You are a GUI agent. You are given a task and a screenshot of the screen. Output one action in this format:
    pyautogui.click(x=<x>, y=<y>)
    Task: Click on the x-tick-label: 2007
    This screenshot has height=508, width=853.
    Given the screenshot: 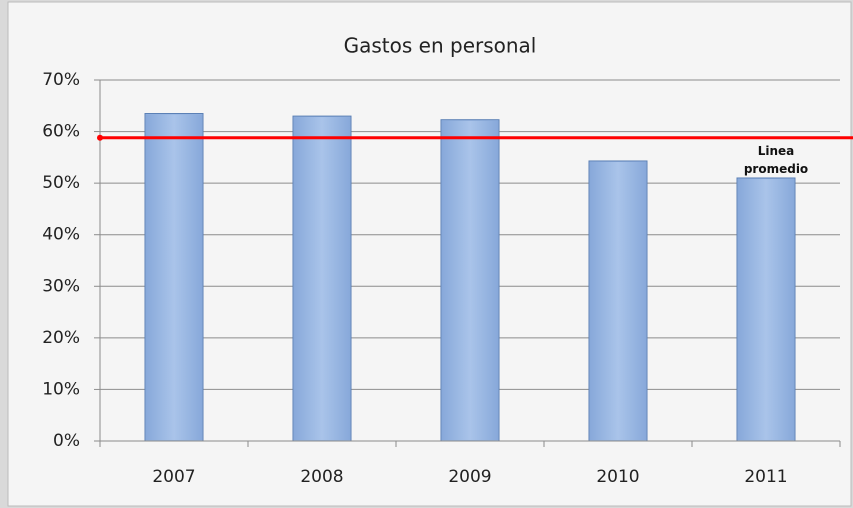 What is the action you would take?
    pyautogui.click(x=173, y=477)
    